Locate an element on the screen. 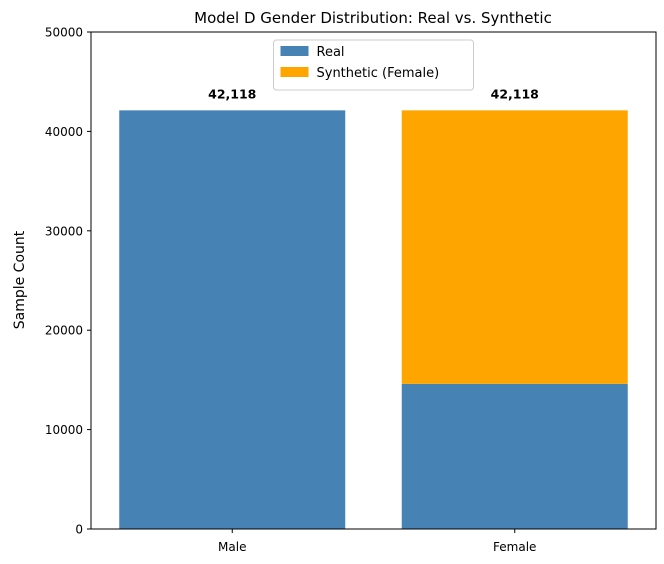  legend-entry-label: Real is located at coordinates (331, 52).